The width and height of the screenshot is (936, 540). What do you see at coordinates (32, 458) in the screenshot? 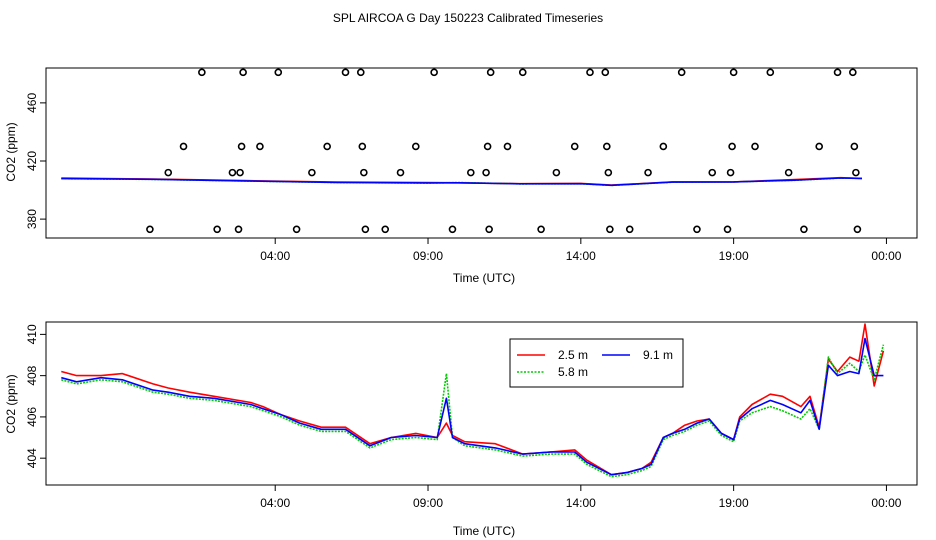
I see `y-tick-label: 404` at bounding box center [32, 458].